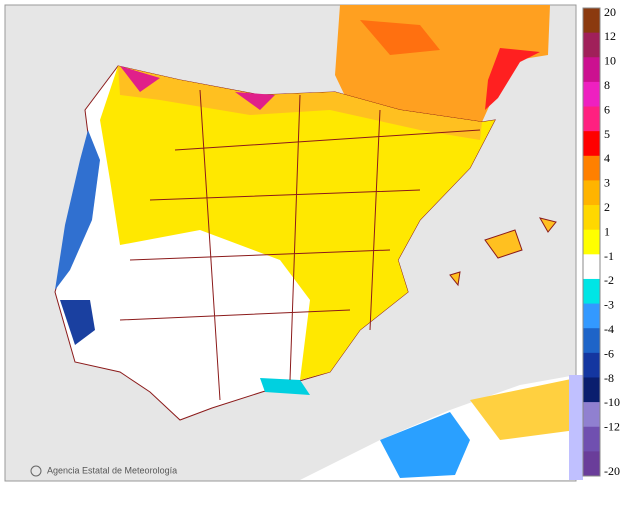  What do you see at coordinates (612, 471) in the screenshot?
I see `legend-label: -20` at bounding box center [612, 471].